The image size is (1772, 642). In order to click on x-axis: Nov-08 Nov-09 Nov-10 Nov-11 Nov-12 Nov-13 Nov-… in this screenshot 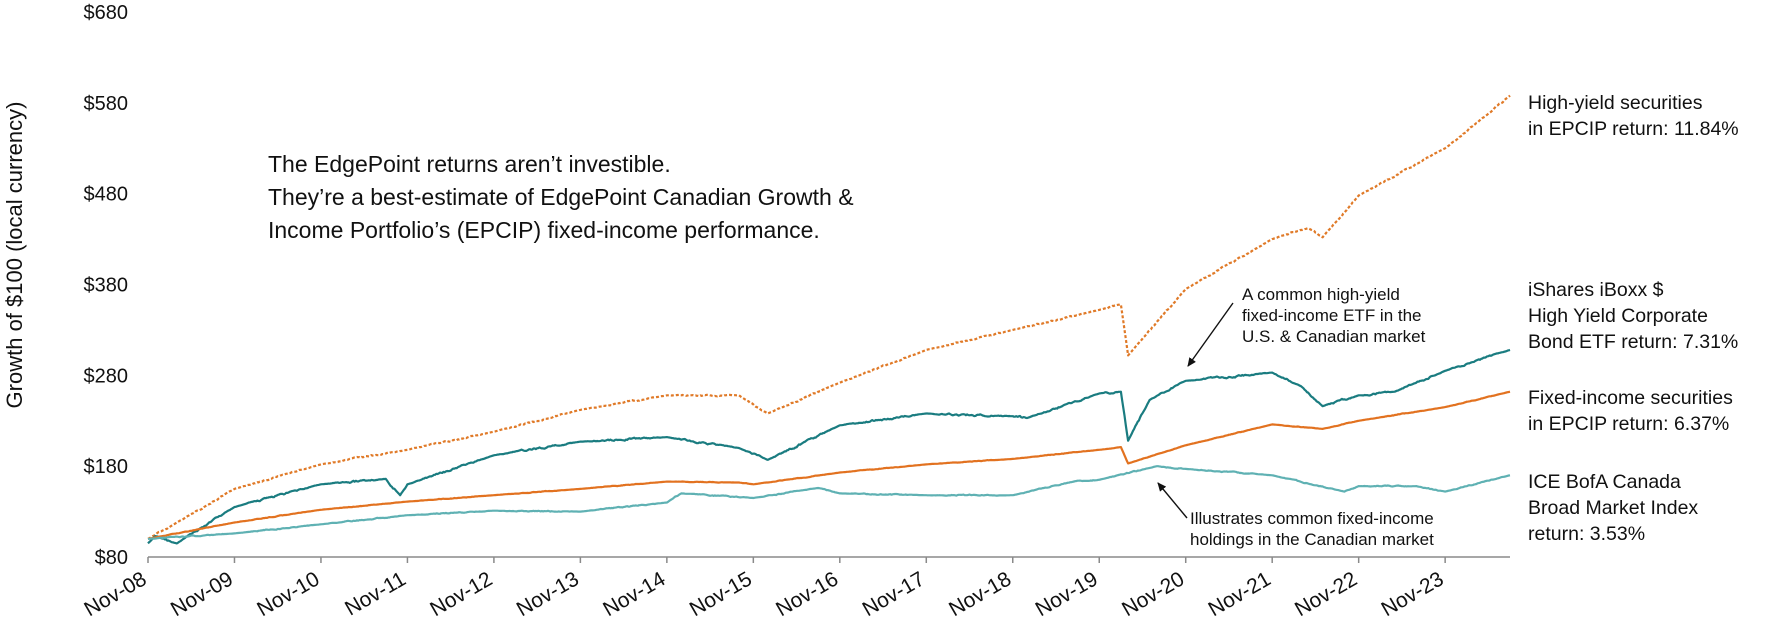, I will do `click(795, 588)`.